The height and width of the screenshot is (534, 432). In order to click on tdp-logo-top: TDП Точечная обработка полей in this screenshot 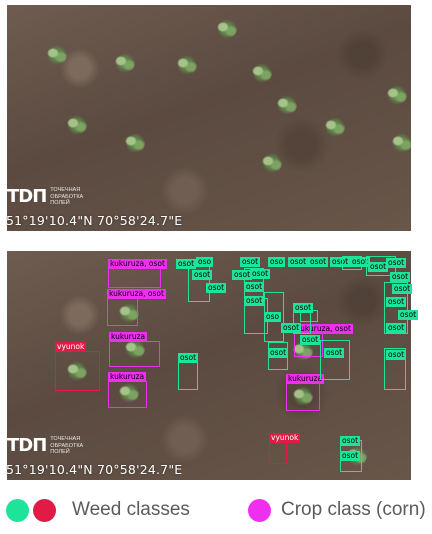, I will do `click(51, 197)`.